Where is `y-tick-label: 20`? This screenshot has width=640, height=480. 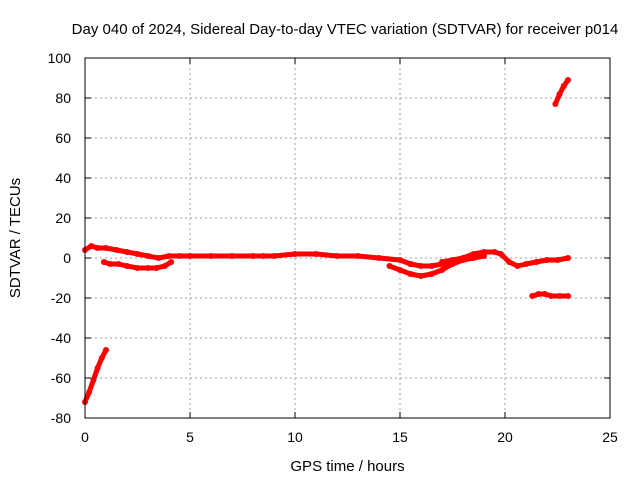 y-tick-label: 20 is located at coordinates (63, 218).